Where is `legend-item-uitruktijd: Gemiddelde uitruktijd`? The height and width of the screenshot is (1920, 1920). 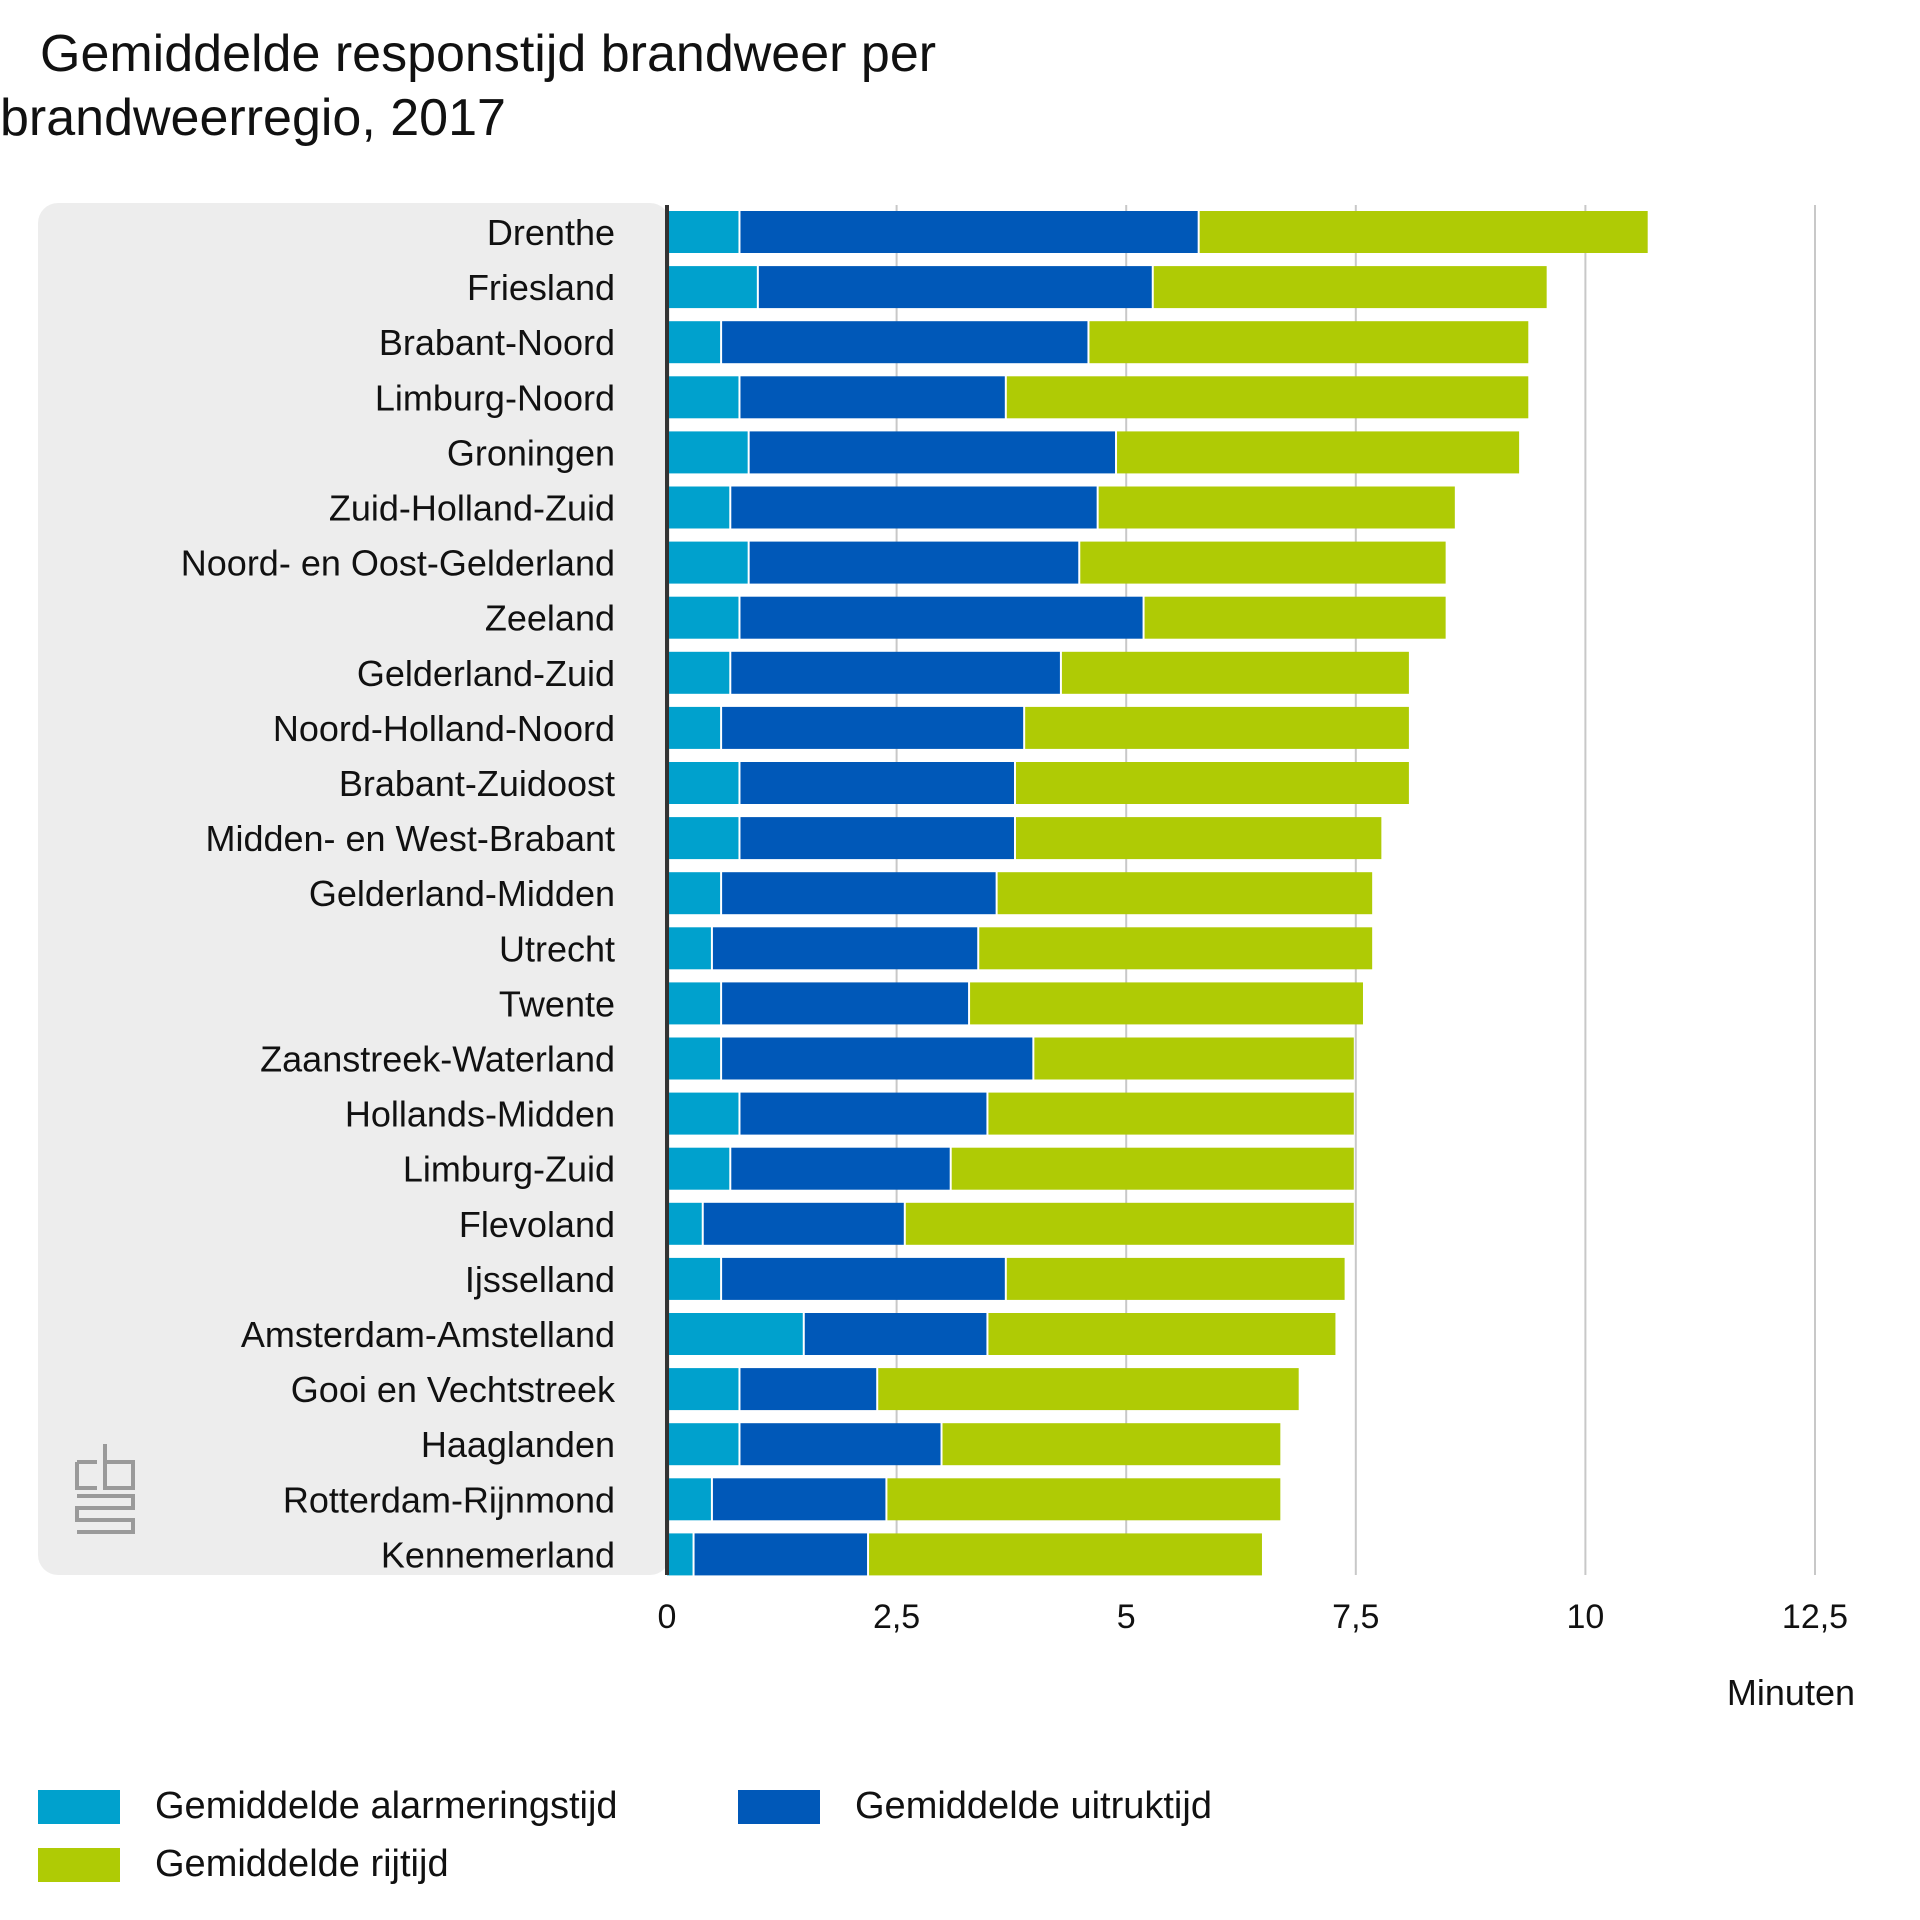 legend-item-uitruktijd: Gemiddelde uitruktijd is located at coordinates (975, 1806).